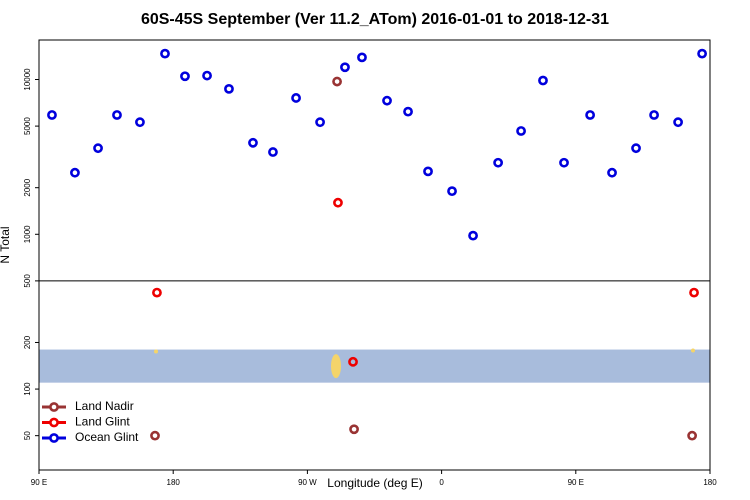  Describe the element at coordinates (27, 234) in the screenshot. I see `y-tick-label: 1000` at that location.